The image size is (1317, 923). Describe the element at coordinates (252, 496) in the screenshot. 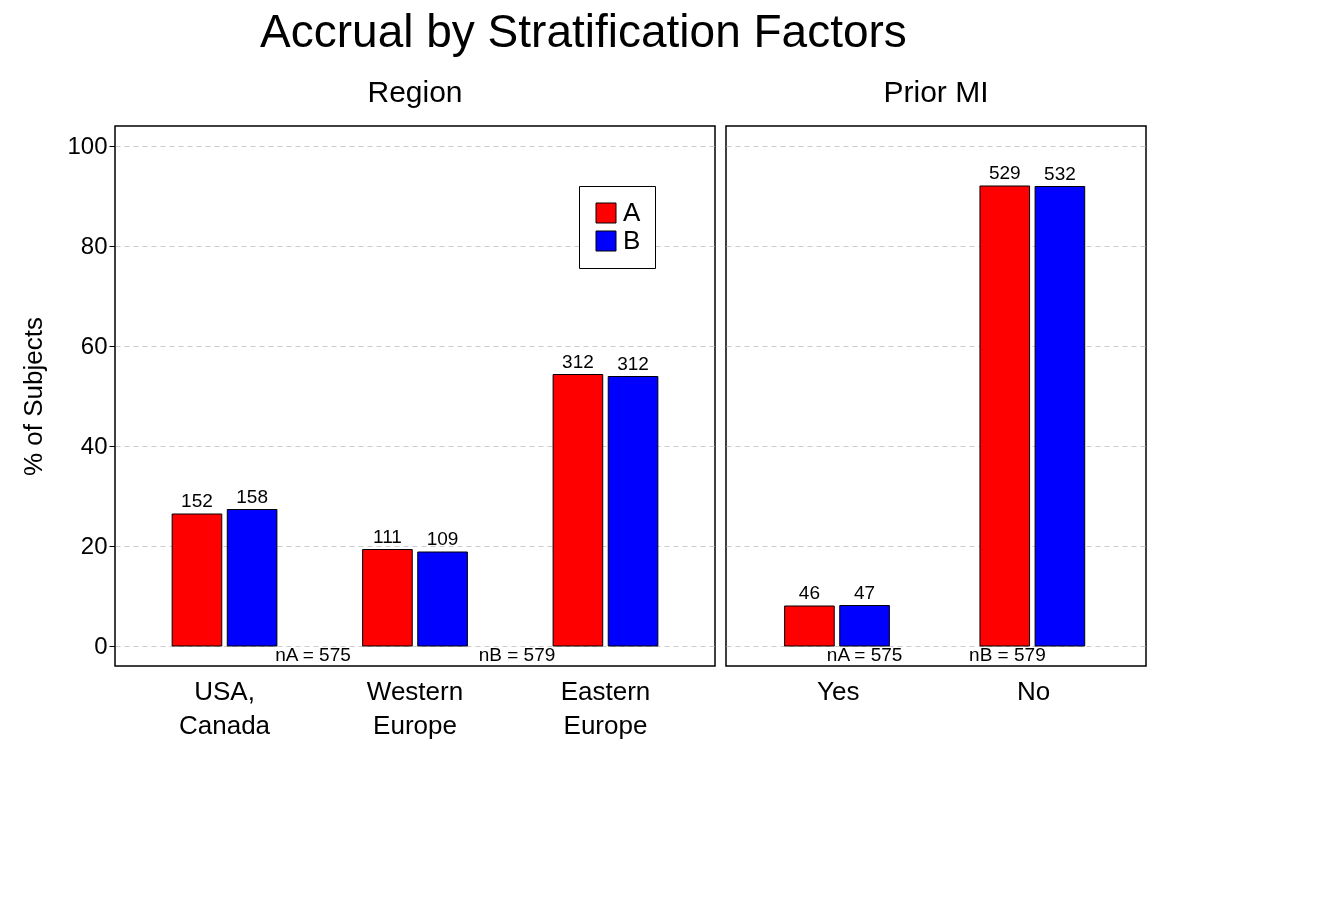

I see `annotation: 158` at that location.